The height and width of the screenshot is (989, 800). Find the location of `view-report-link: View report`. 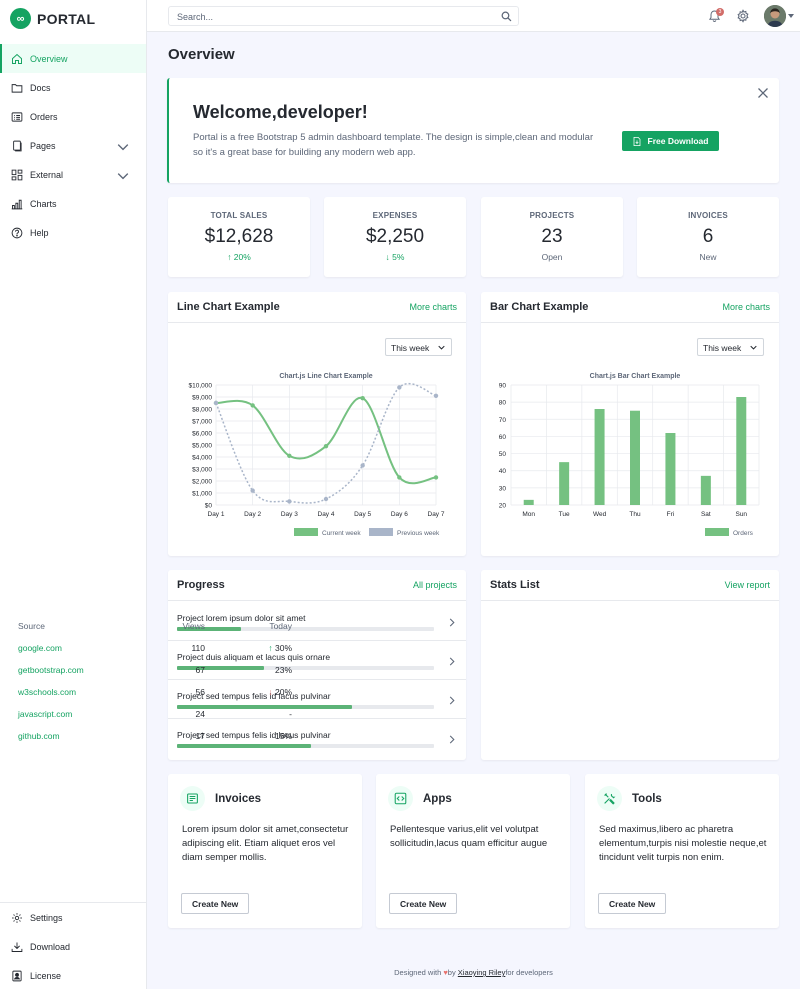

view-report-link: View report is located at coordinates (747, 585).